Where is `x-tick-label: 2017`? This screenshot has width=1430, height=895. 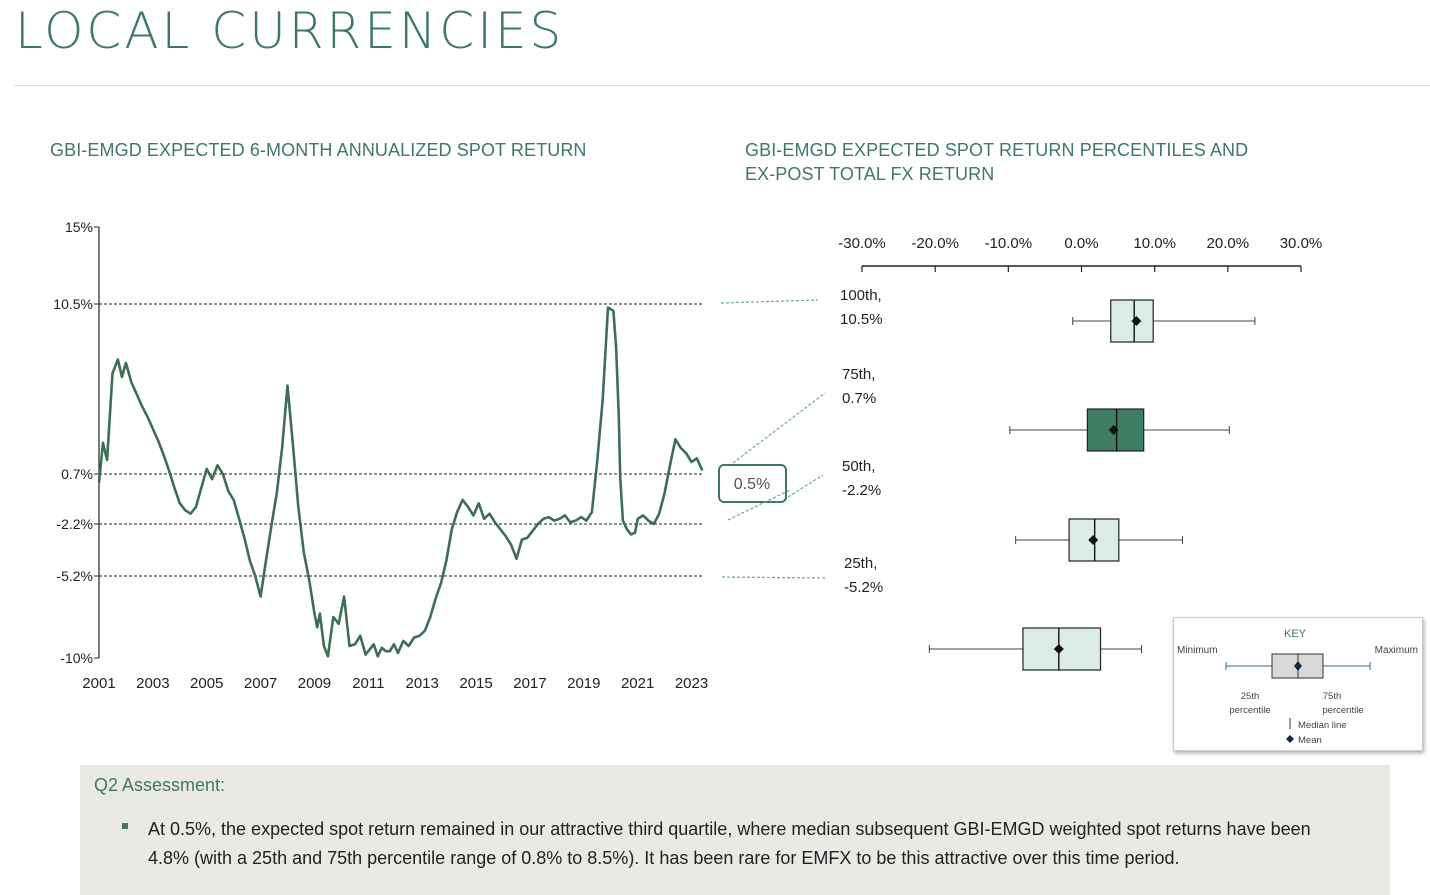 x-tick-label: 2017 is located at coordinates (529, 683).